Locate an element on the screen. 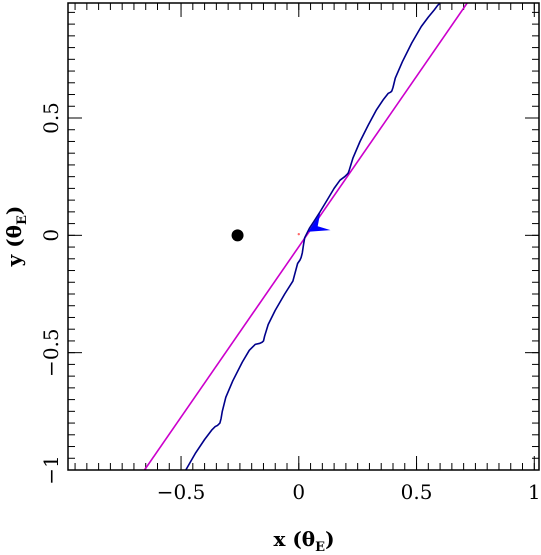 The width and height of the screenshot is (541, 555). origin-dot is located at coordinates (298, 234).